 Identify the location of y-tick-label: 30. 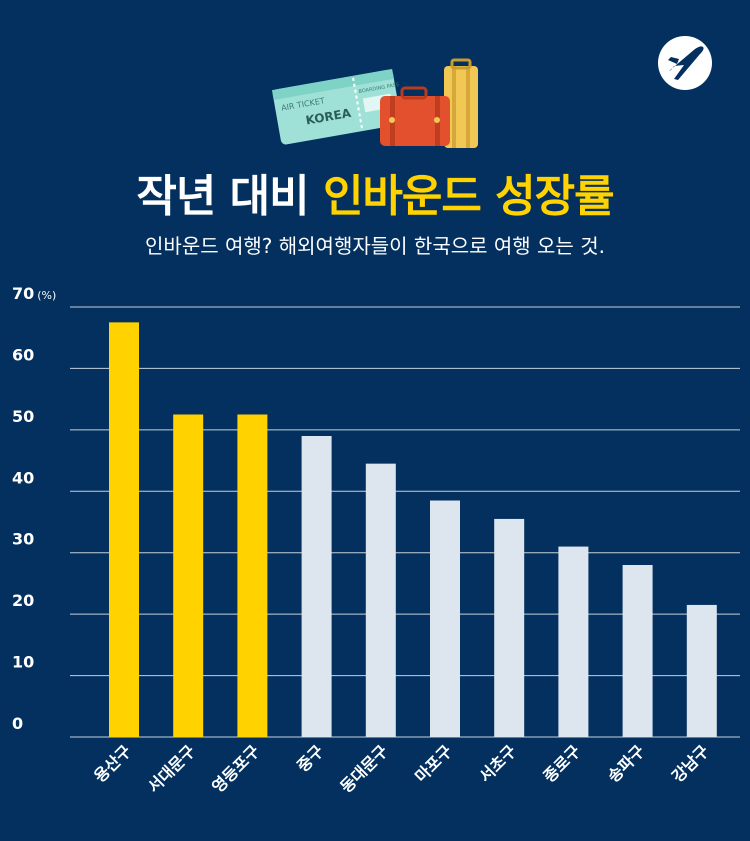
(23, 539).